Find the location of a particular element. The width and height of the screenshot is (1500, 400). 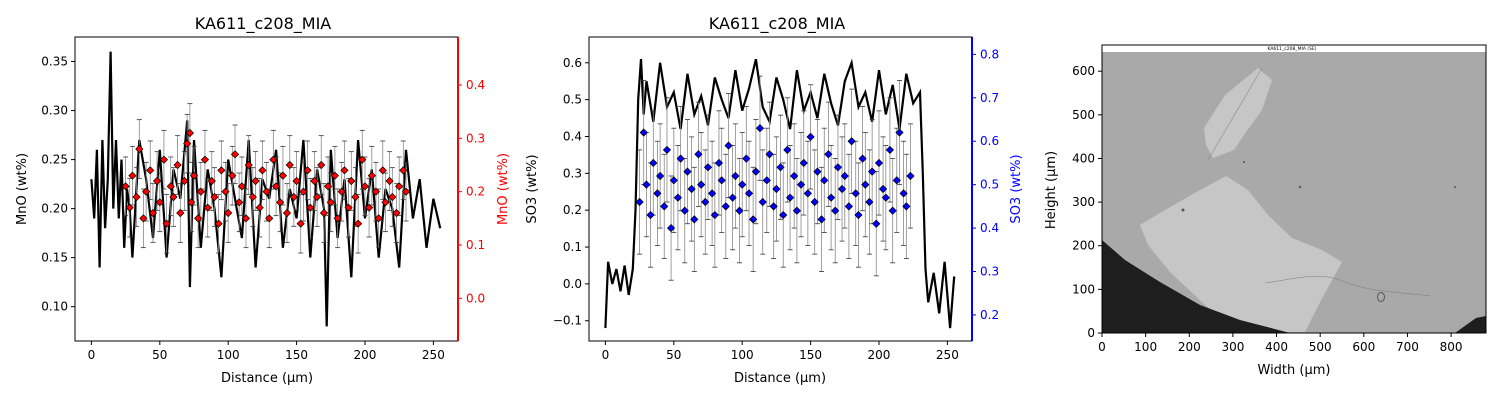

y-axis-label: MnO (wt%) is located at coordinates (22, 189).